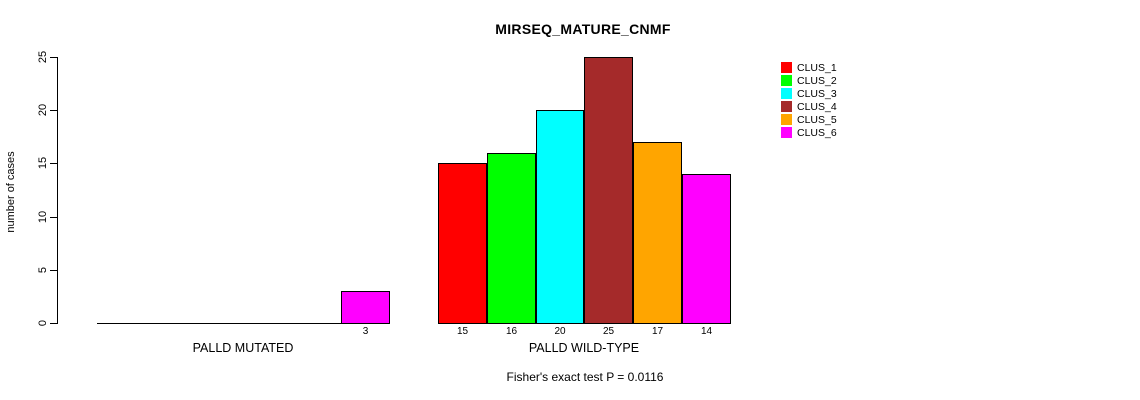  Describe the element at coordinates (817, 93) in the screenshot. I see `legend-label: CLUS_3` at that location.